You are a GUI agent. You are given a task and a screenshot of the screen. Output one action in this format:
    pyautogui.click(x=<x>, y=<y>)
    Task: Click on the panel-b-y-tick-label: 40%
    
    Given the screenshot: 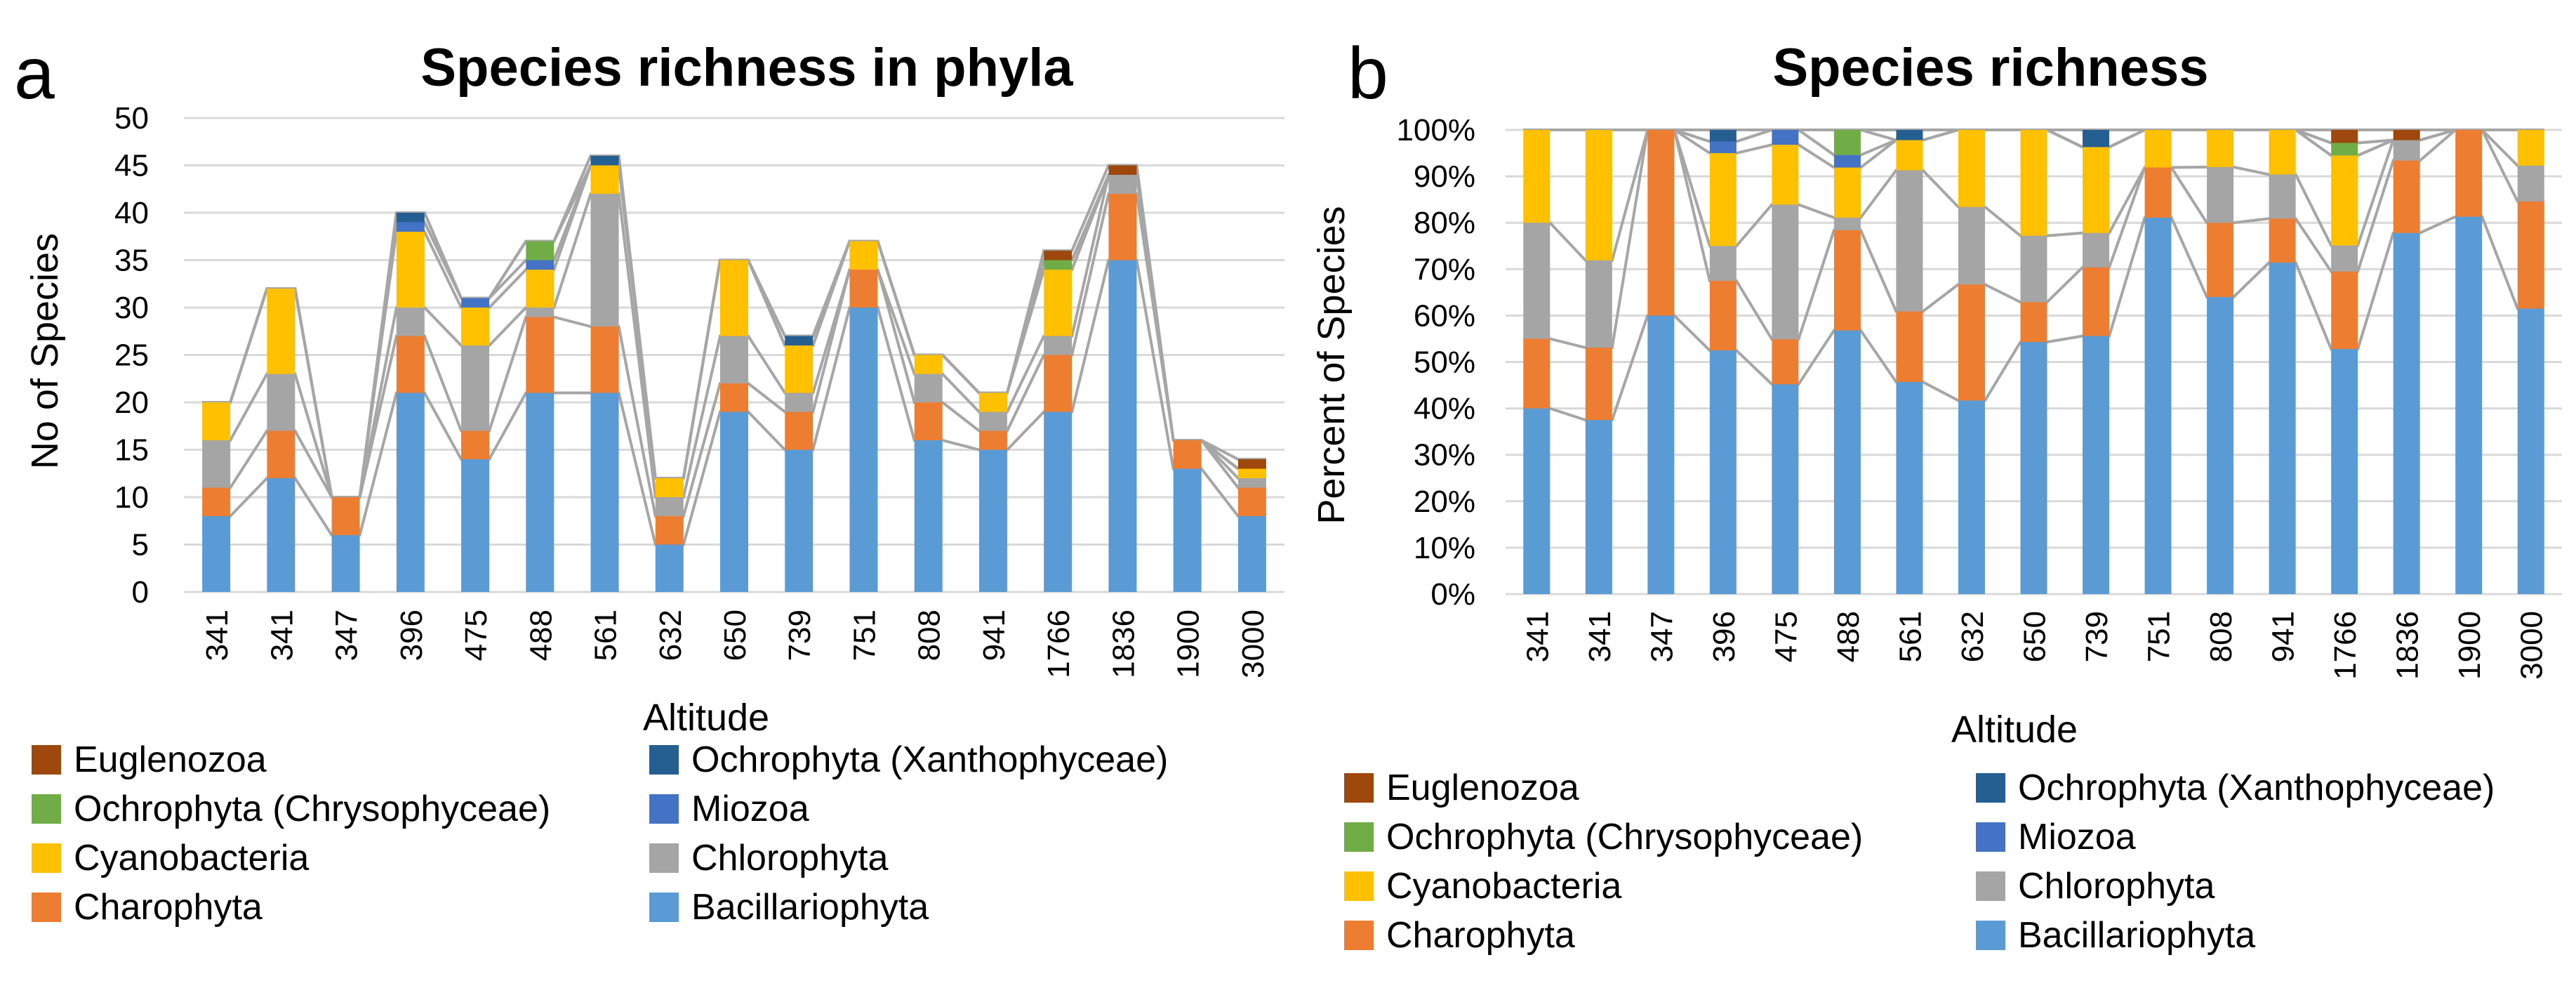 What is the action you would take?
    pyautogui.click(x=1445, y=409)
    